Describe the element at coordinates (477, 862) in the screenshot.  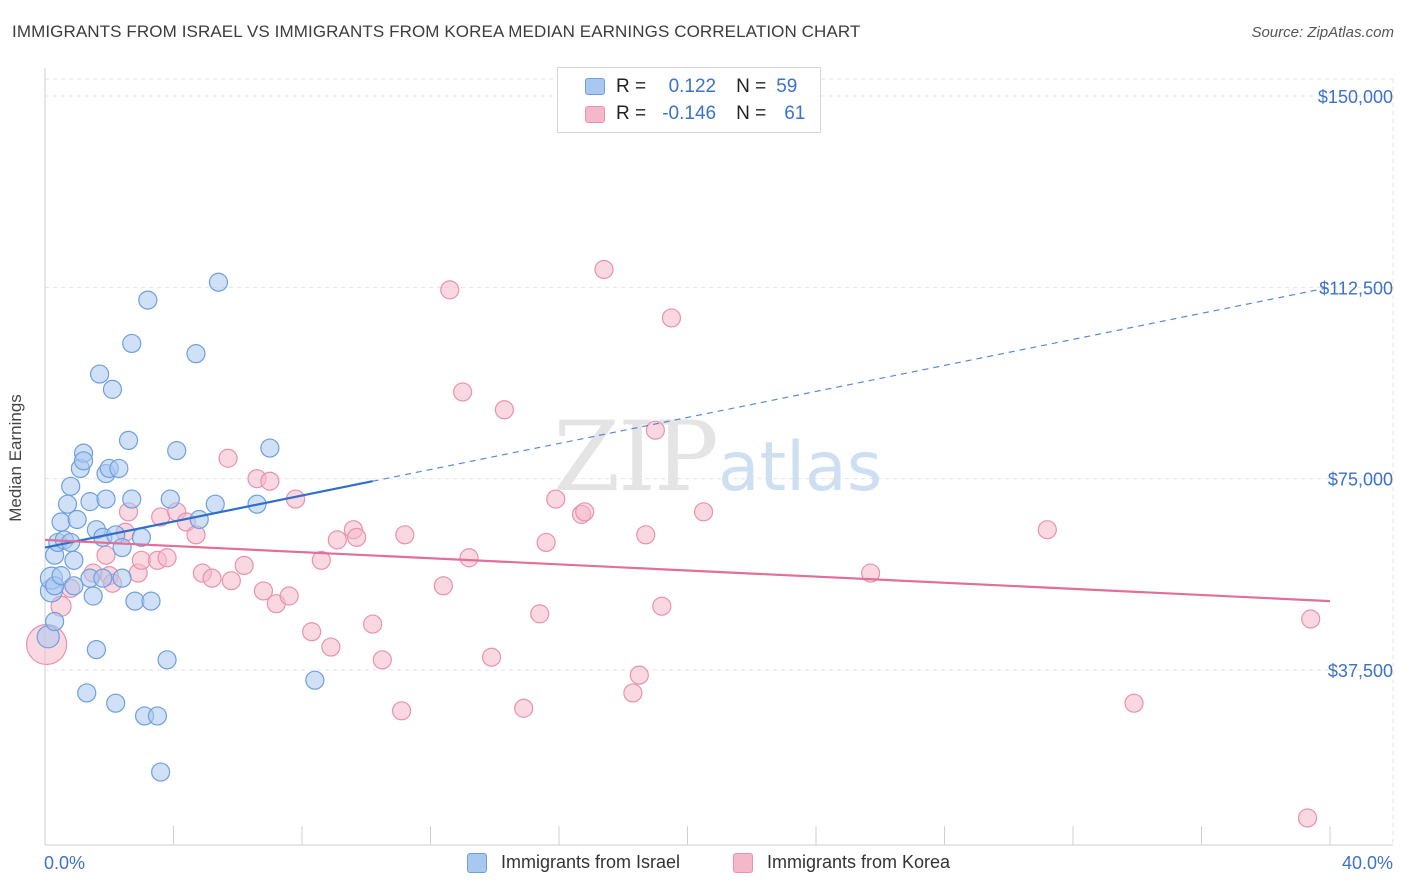
I see `legend-swatch-israel` at that location.